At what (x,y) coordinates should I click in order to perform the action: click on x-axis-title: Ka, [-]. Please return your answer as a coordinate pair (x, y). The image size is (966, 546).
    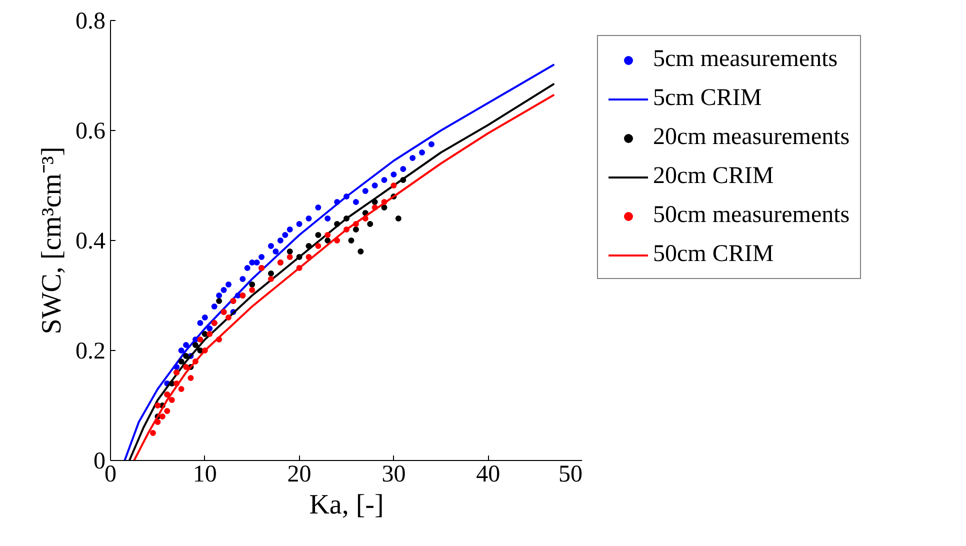
    Looking at the image, I should click on (346, 505).